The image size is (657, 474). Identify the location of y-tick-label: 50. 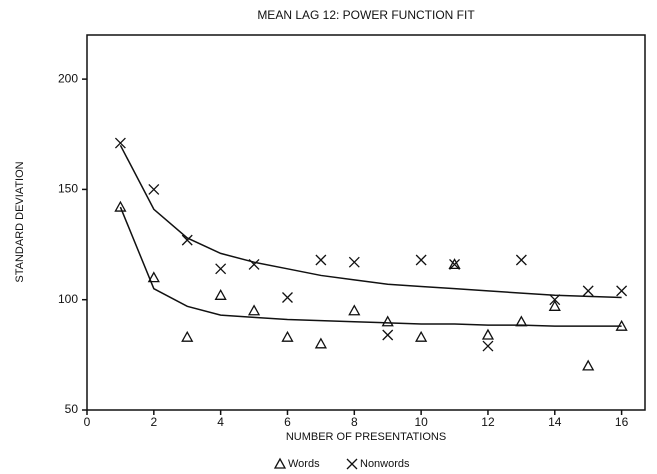
(72, 409).